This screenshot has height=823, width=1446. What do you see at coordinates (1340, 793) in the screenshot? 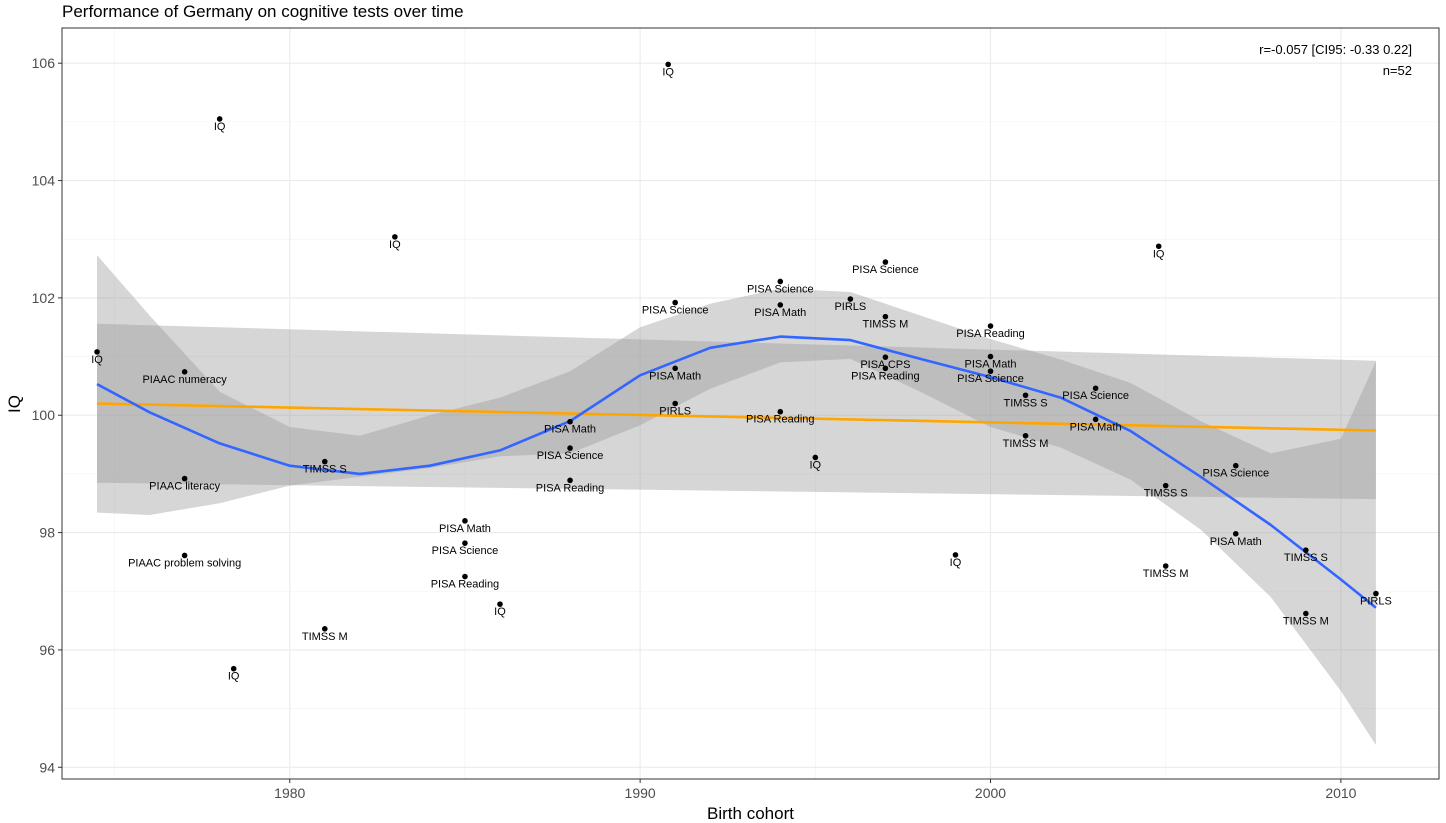
I see `x-tick-label: 2010` at bounding box center [1340, 793].